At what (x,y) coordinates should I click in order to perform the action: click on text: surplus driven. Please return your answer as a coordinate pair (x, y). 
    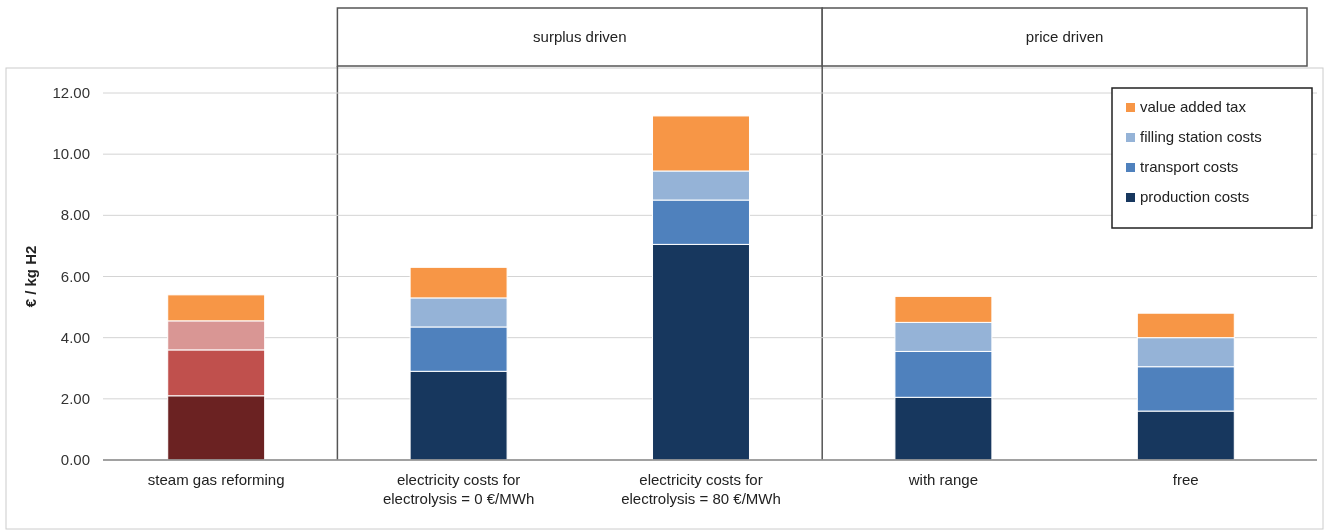
    Looking at the image, I should click on (580, 36).